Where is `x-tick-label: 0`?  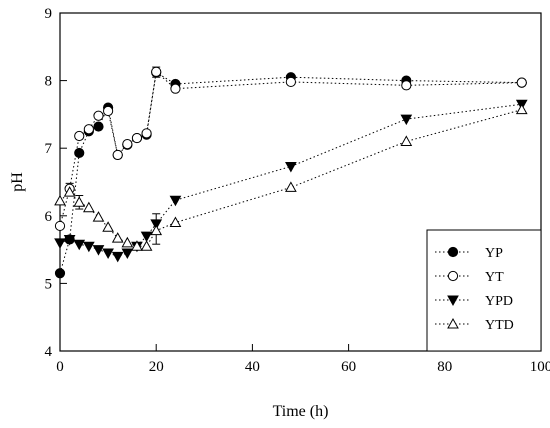 x-tick-label: 0 is located at coordinates (60, 367).